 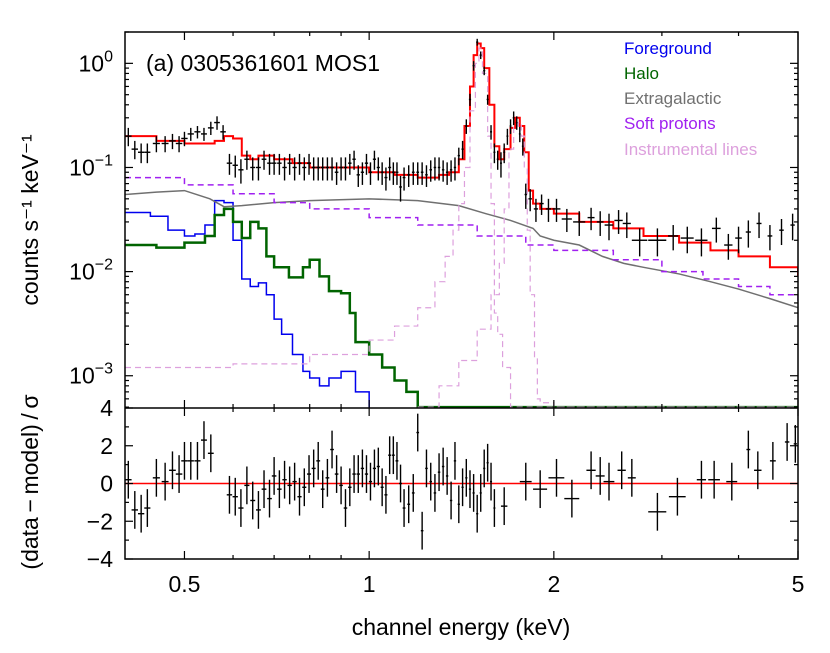 I want to click on x-tick-label: 2, so click(x=553, y=584).